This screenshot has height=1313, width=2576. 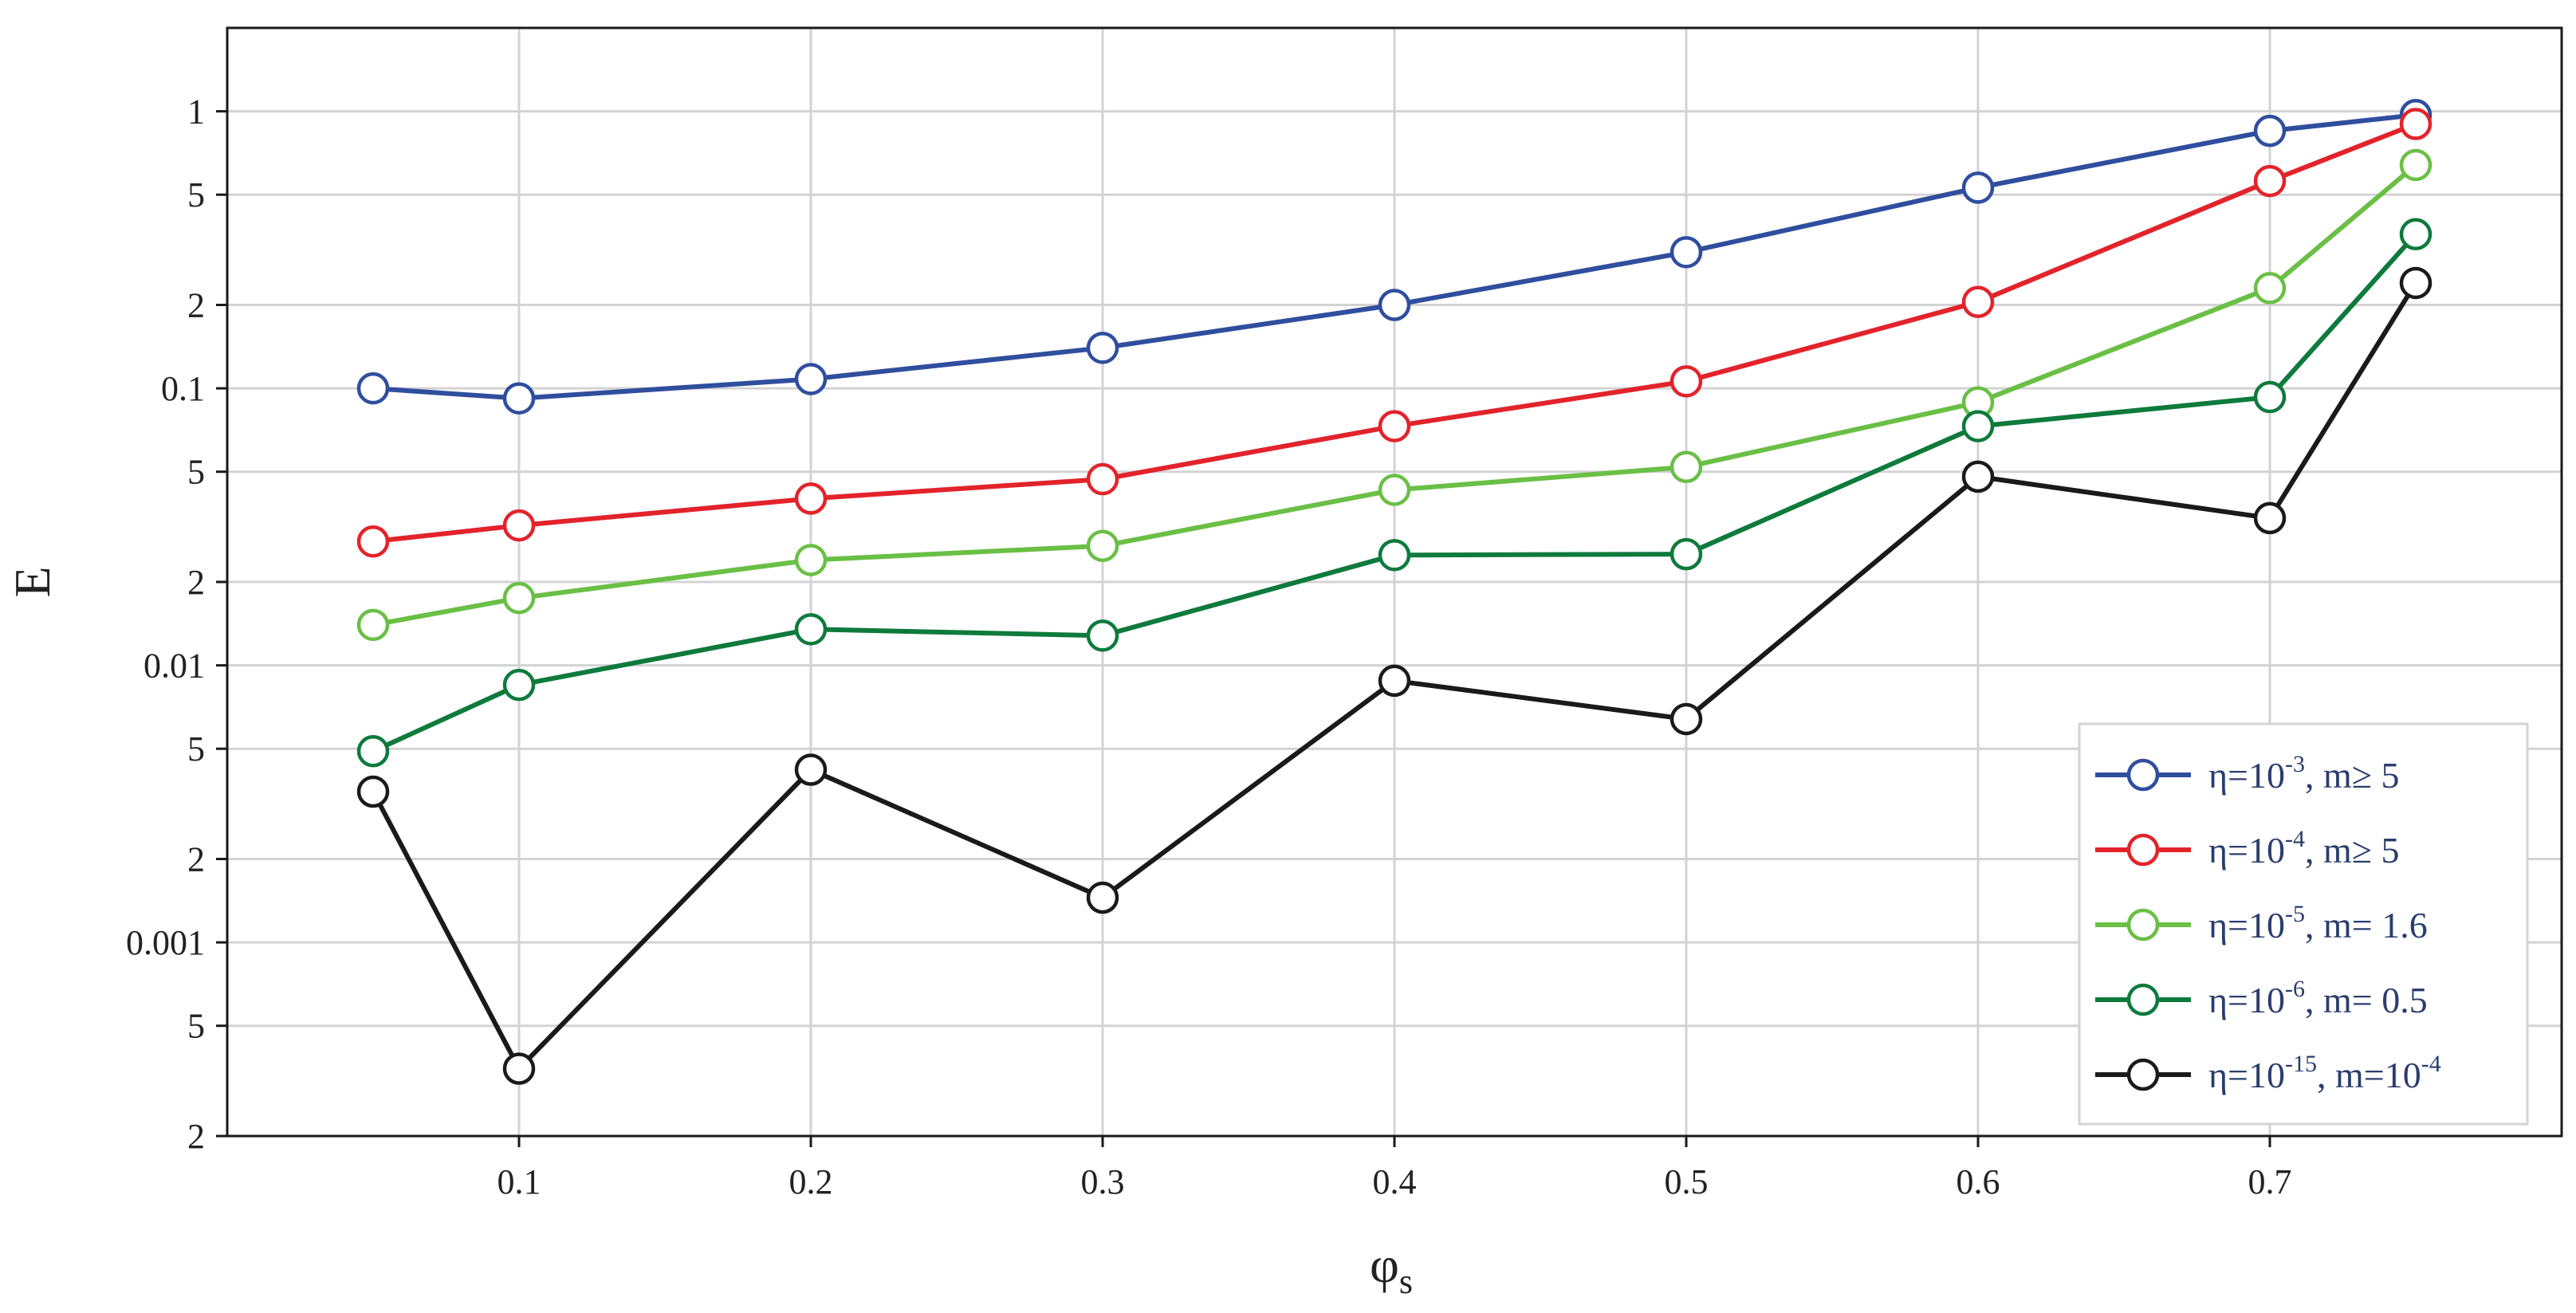 What do you see at coordinates (520, 1181) in the screenshot?
I see `x-tick-label: 0.1` at bounding box center [520, 1181].